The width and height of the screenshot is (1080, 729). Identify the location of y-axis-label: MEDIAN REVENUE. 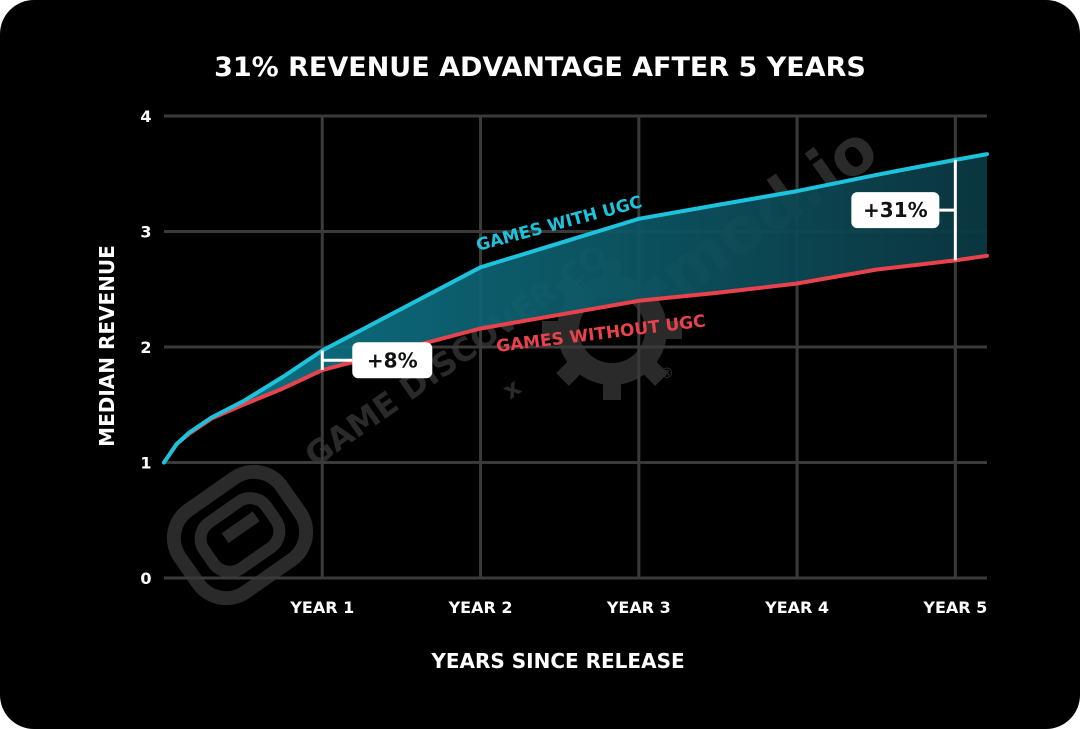
(107, 346).